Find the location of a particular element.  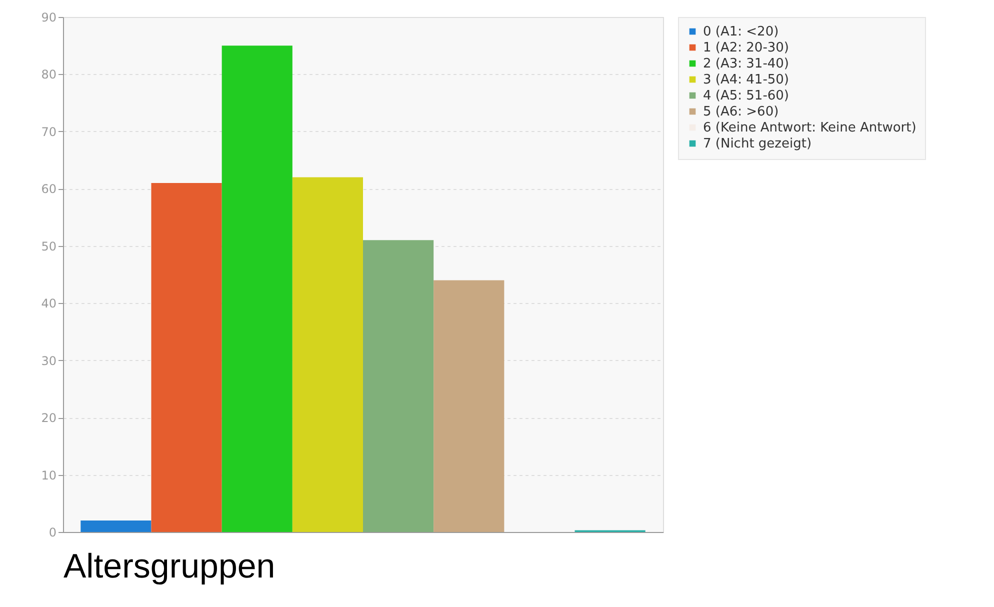

y-tick-label: 60 is located at coordinates (48, 189).